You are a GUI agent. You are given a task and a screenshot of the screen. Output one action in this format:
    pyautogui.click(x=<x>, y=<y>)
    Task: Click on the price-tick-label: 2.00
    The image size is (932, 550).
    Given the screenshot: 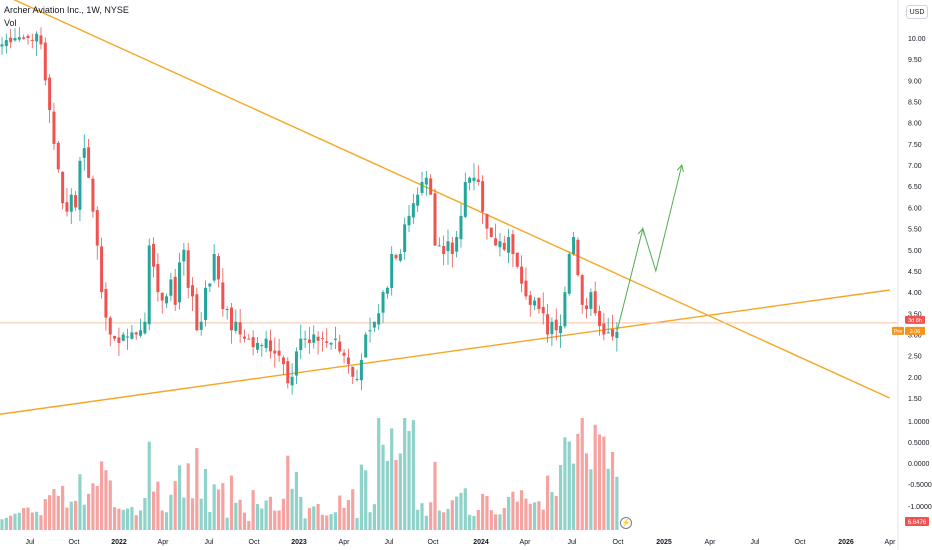 What is the action you would take?
    pyautogui.click(x=915, y=378)
    